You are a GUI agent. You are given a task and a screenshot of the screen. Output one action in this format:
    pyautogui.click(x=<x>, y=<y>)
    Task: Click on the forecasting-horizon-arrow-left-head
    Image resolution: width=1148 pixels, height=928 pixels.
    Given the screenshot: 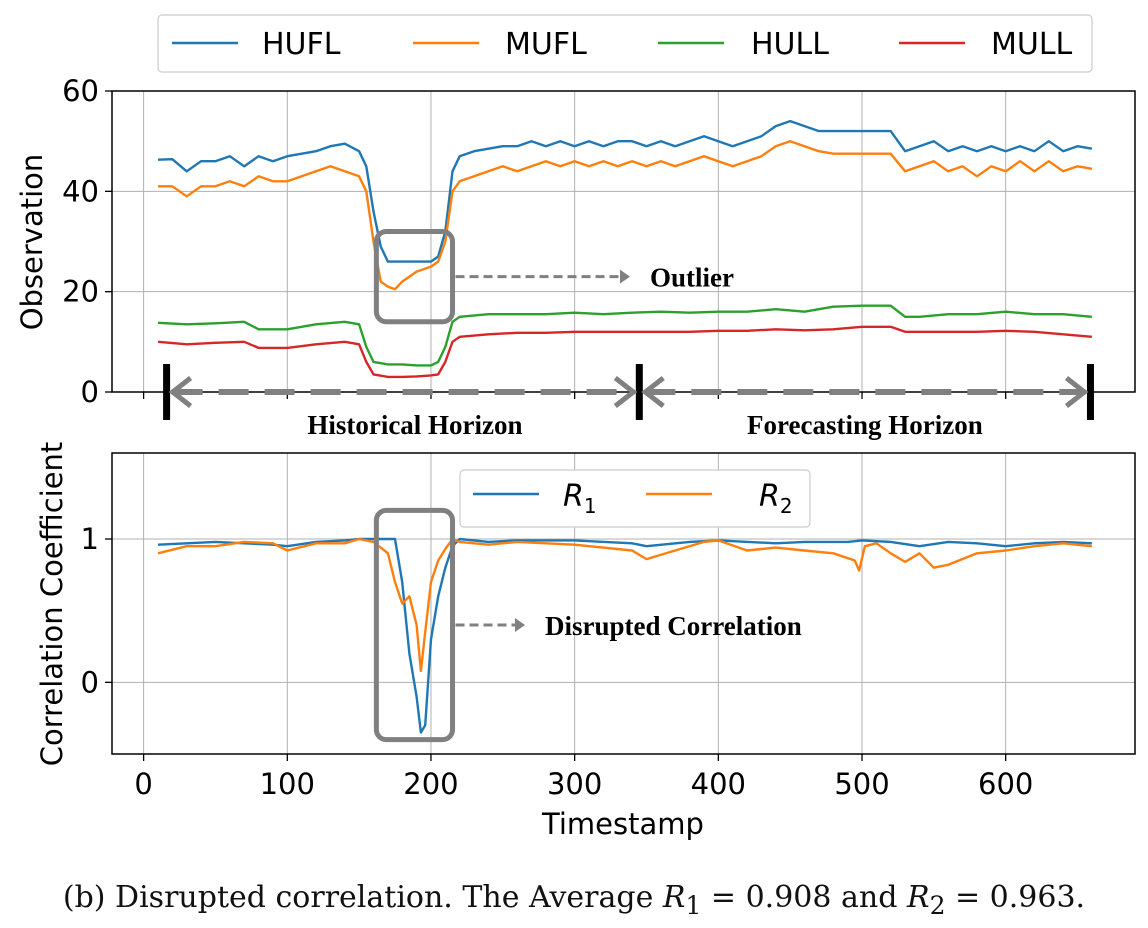 What is the action you would take?
    pyautogui.click(x=653, y=392)
    